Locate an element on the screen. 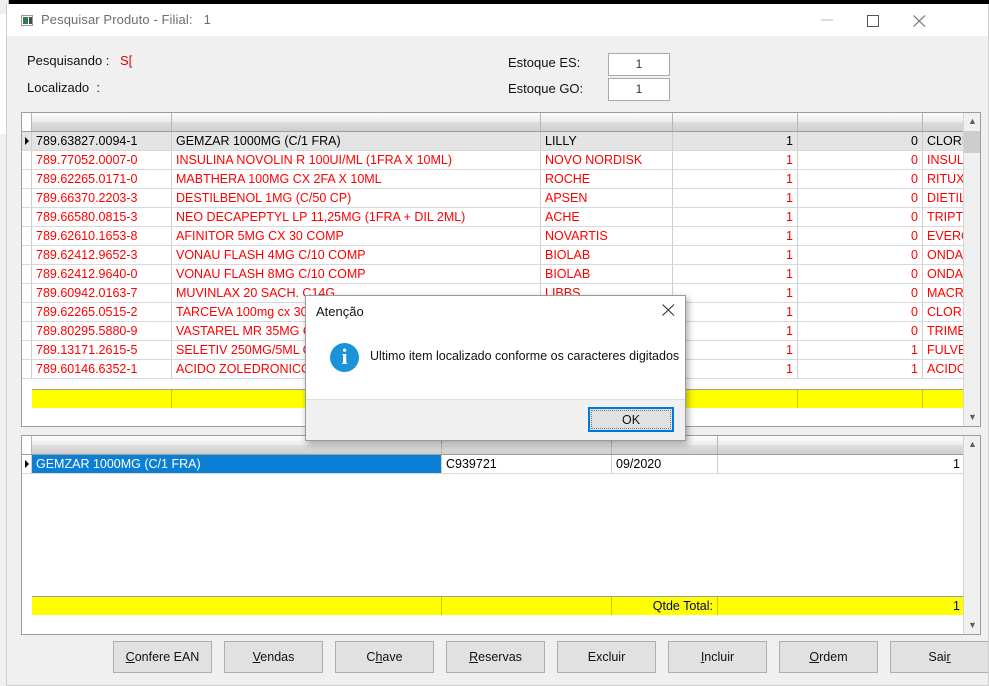  incluir-label-post: ncluir is located at coordinates (719, 657).